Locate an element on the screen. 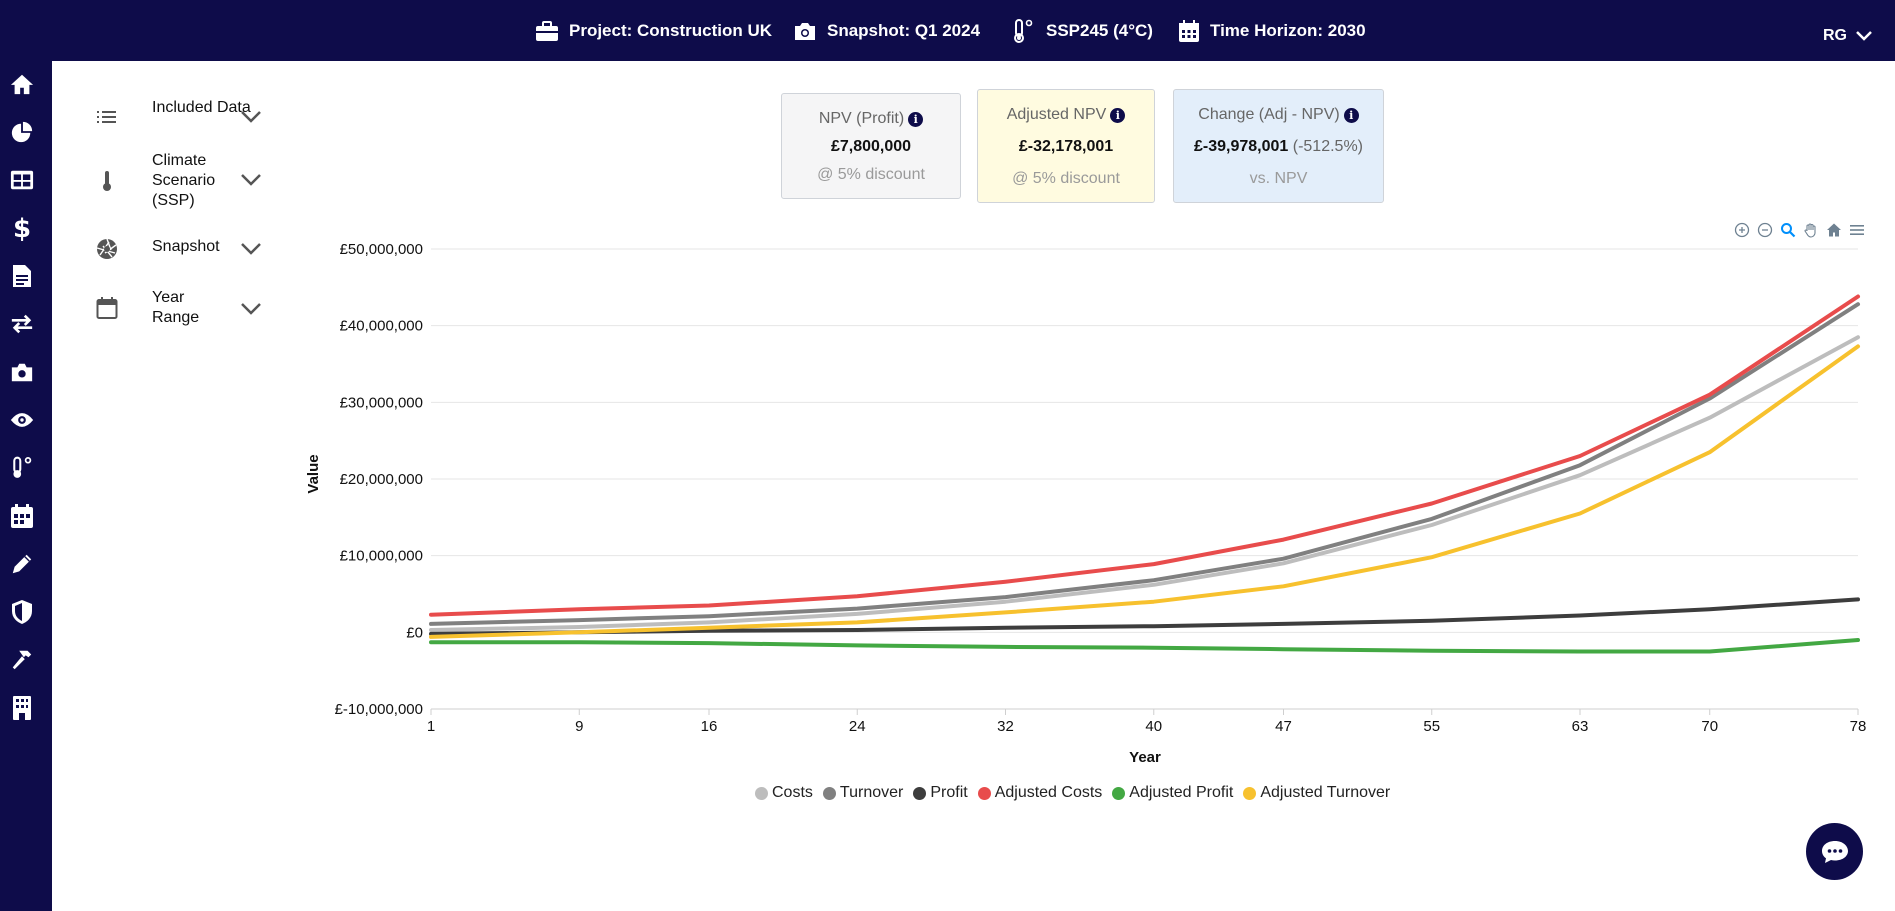  chart-toolbar is located at coordinates (1799, 230).